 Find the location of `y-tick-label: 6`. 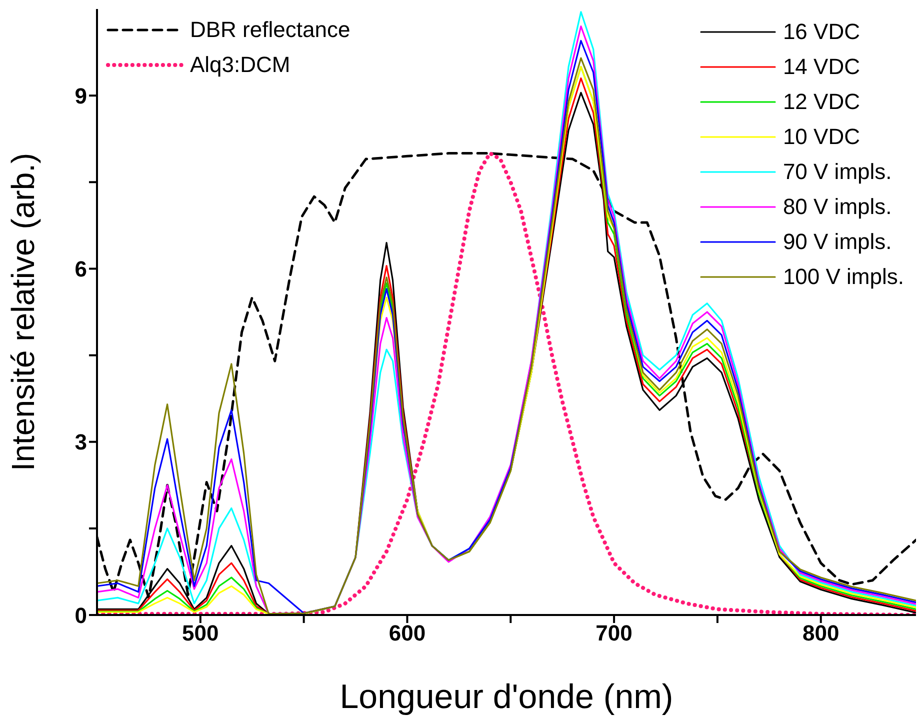

y-tick-label: 6 is located at coordinates (80, 269).